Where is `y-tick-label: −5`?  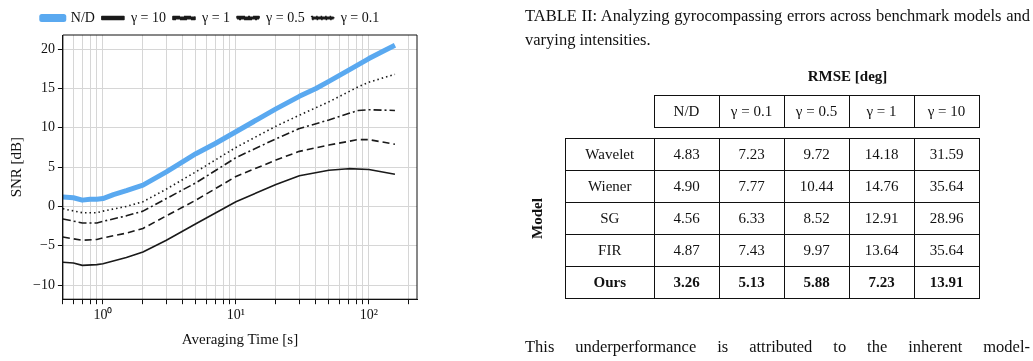 y-tick-label: −5 is located at coordinates (47, 245).